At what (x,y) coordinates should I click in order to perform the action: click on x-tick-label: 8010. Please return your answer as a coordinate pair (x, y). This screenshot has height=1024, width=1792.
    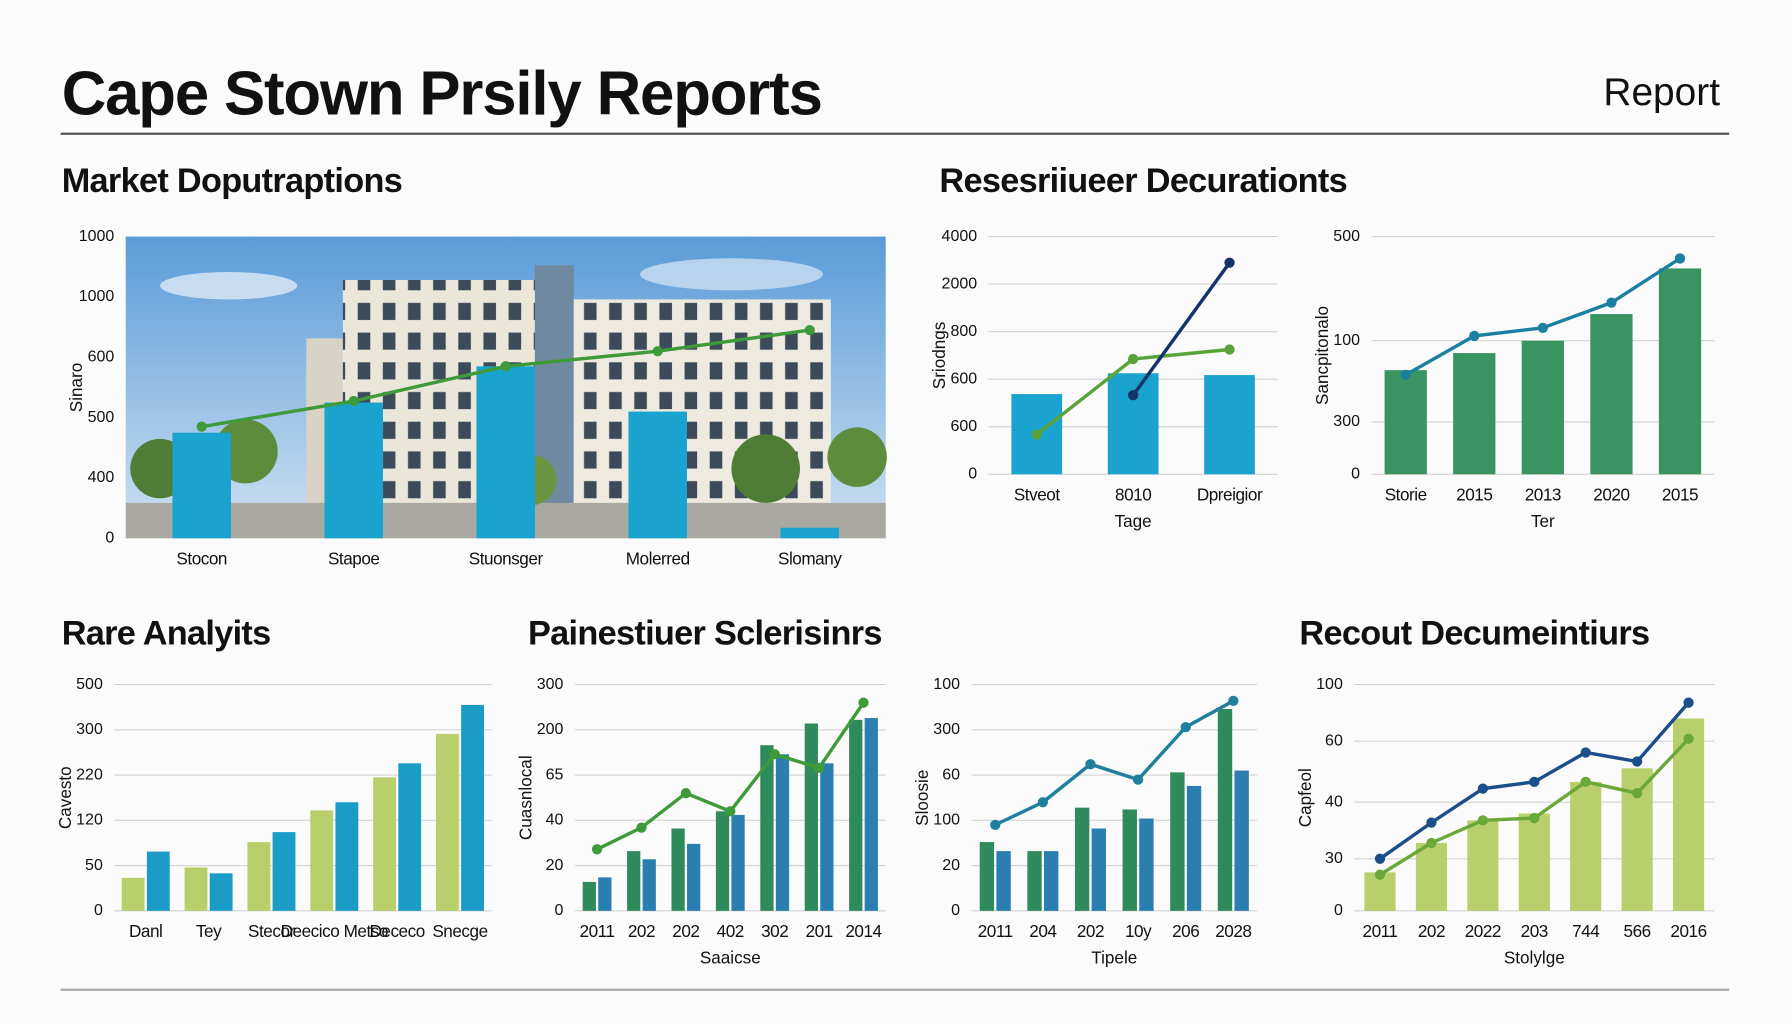
    Looking at the image, I should click on (1133, 495).